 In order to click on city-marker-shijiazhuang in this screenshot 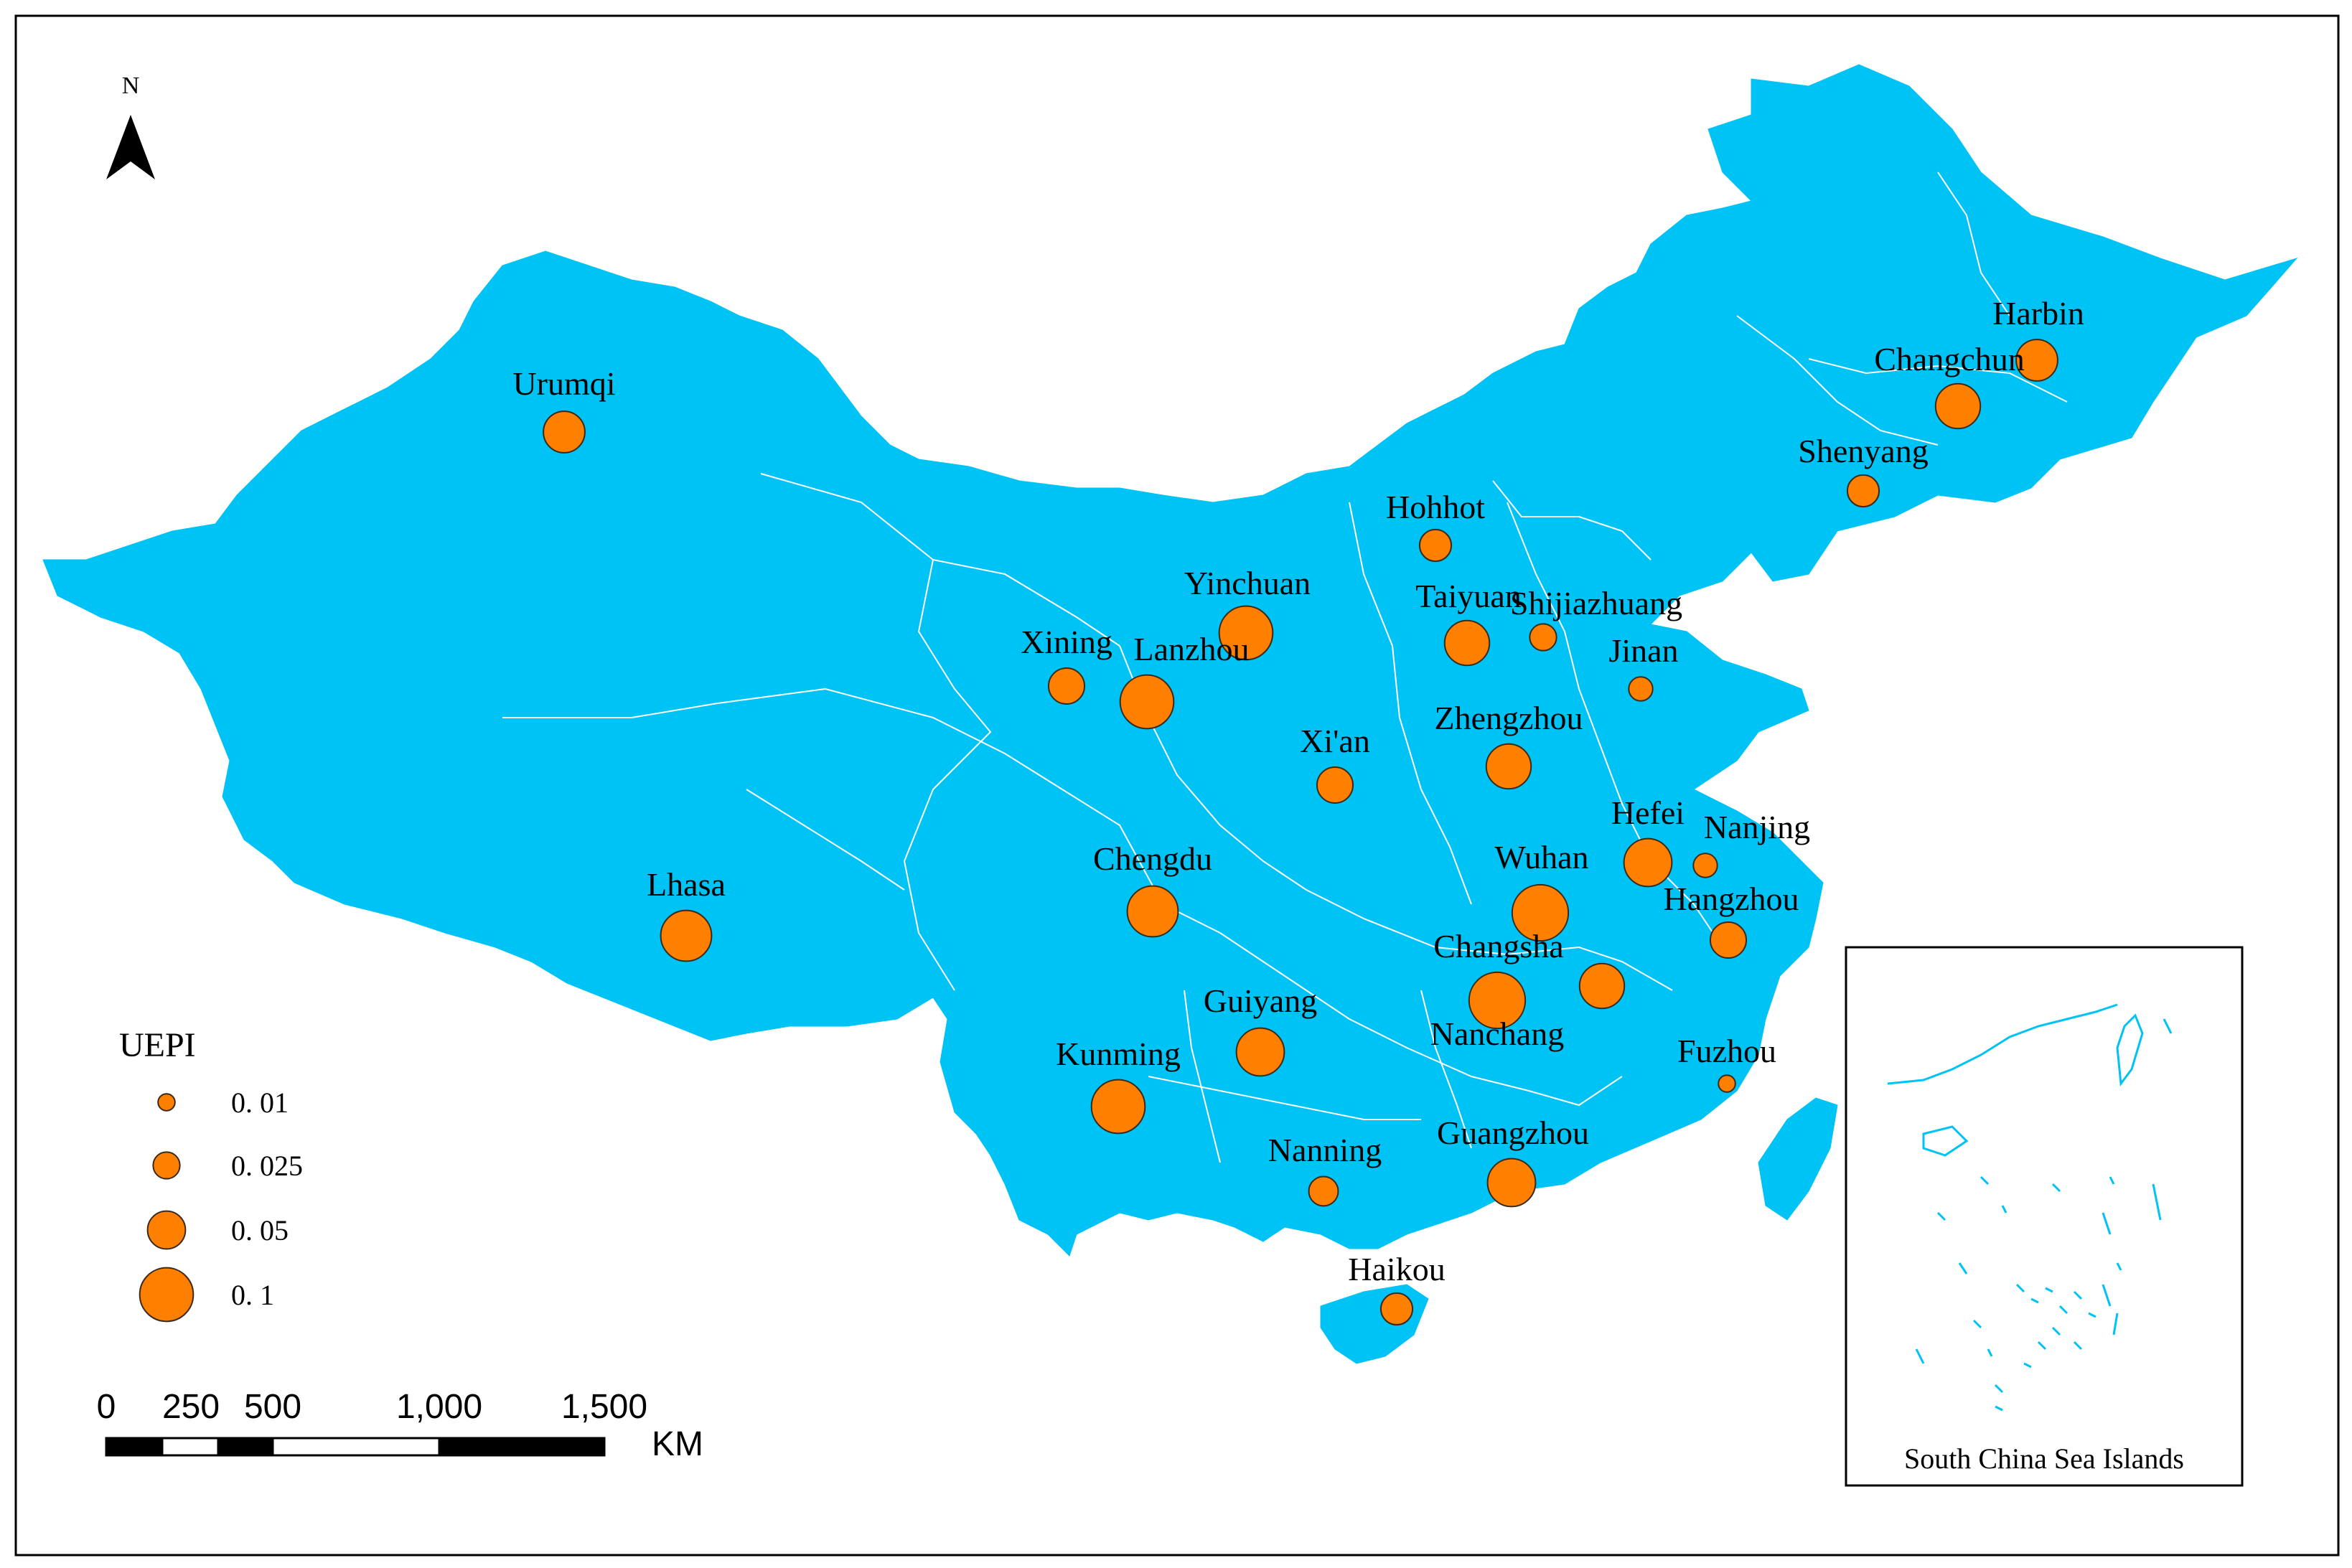, I will do `click(1543, 637)`.